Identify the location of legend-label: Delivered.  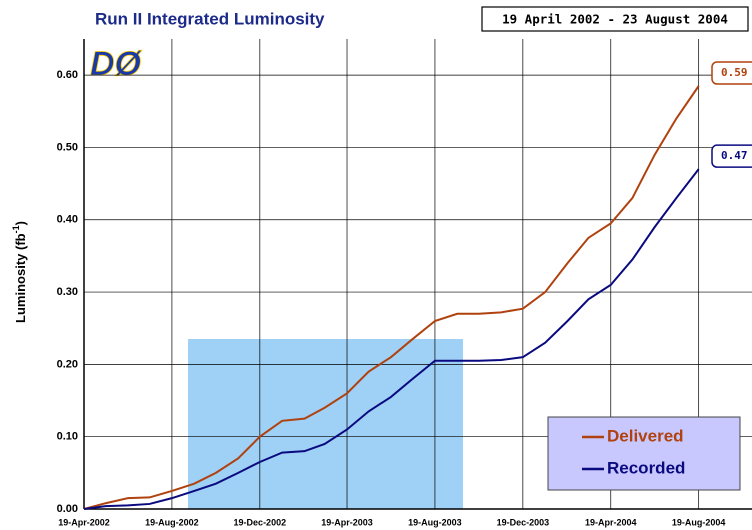
(645, 435).